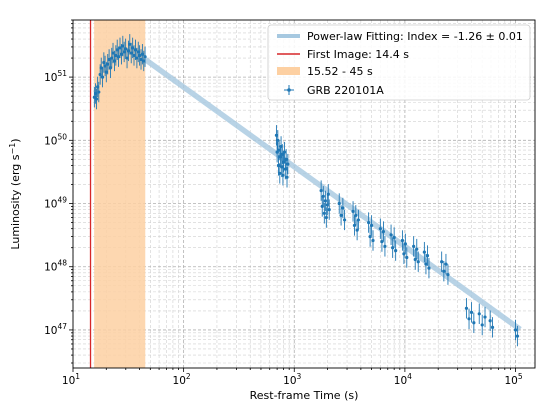 The image size is (553, 409). Describe the element at coordinates (289, 381) in the screenshot. I see `x-tick-label-mantissa: 10` at that location.